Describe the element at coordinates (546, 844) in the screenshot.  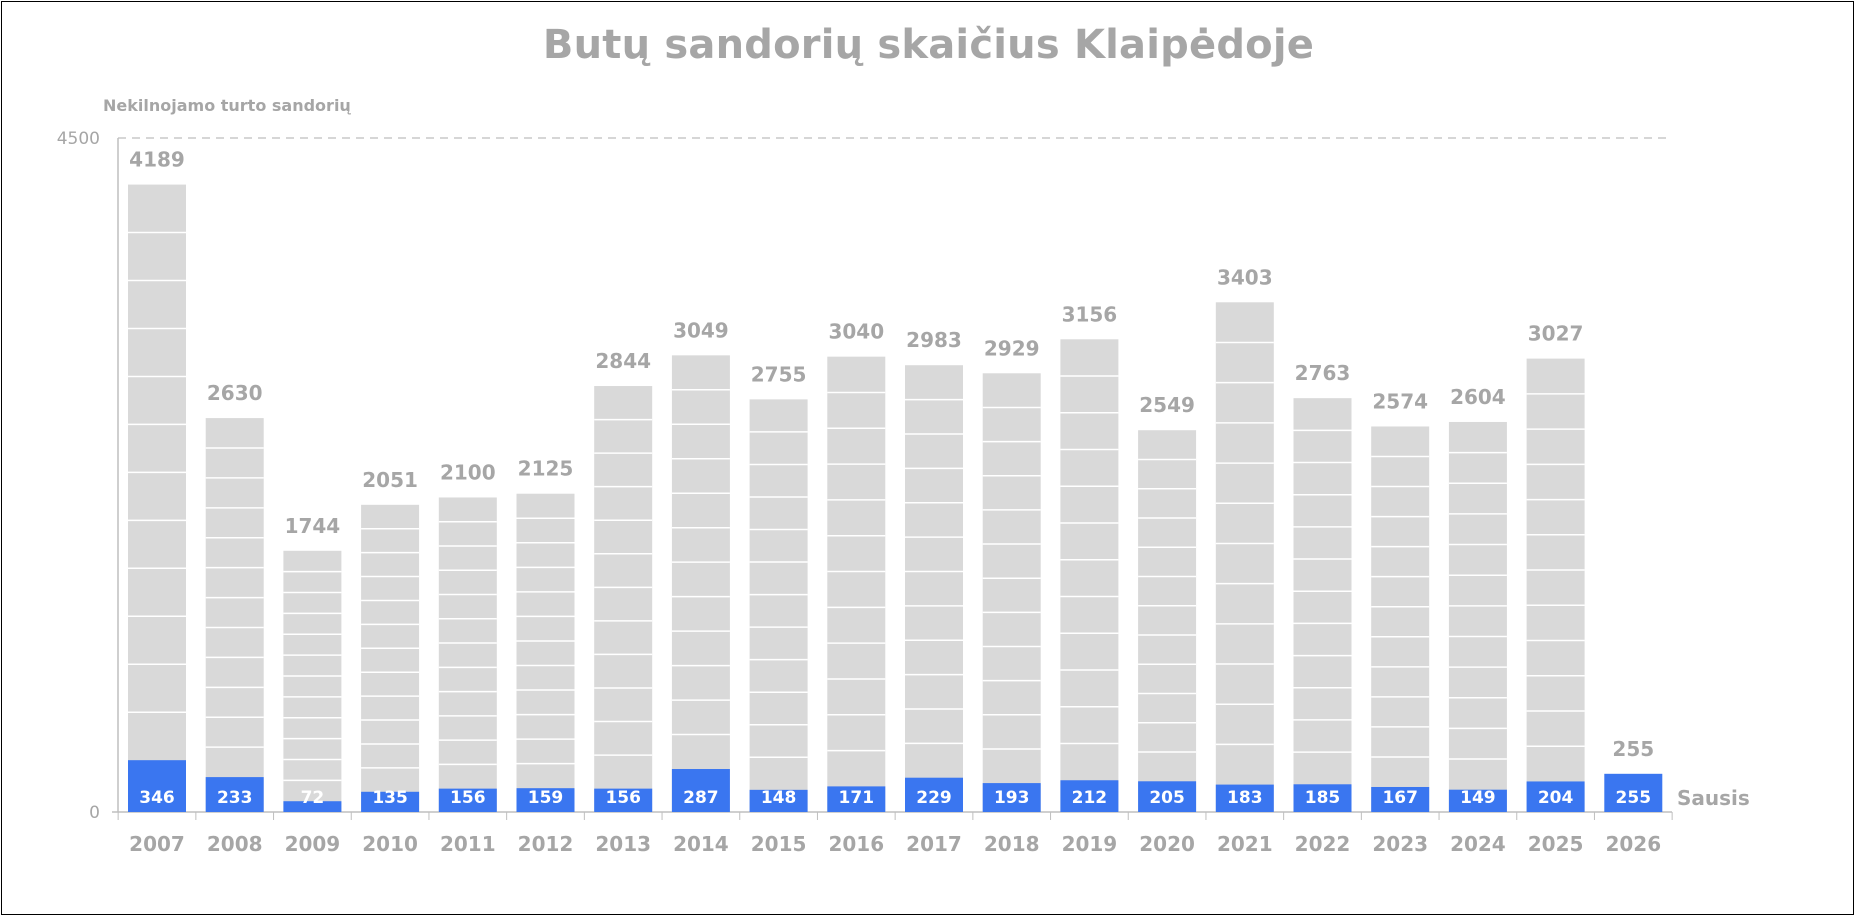
I see `x-tick-label: 2012` at that location.